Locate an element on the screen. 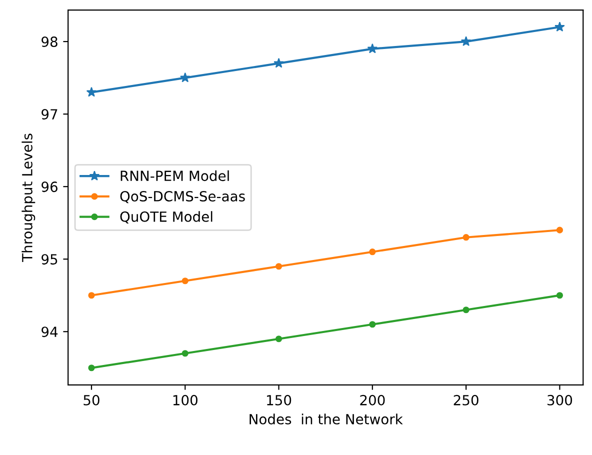  x-tick-label: 200 is located at coordinates (372, 400).